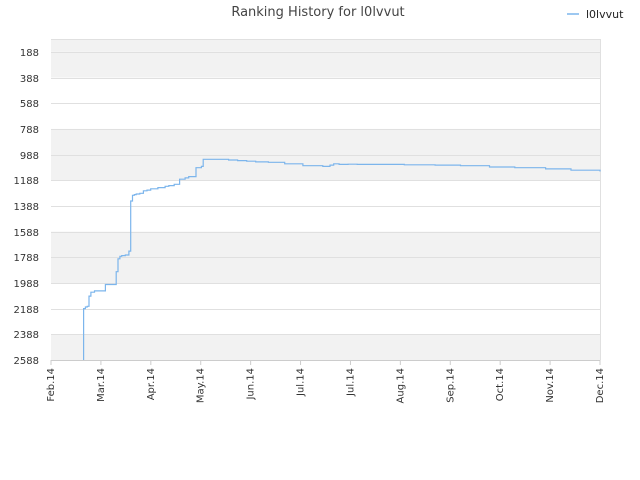 Image resolution: width=640 pixels, height=480 pixels. What do you see at coordinates (51, 385) in the screenshot?
I see `x-tick-label: Feb.14` at bounding box center [51, 385].